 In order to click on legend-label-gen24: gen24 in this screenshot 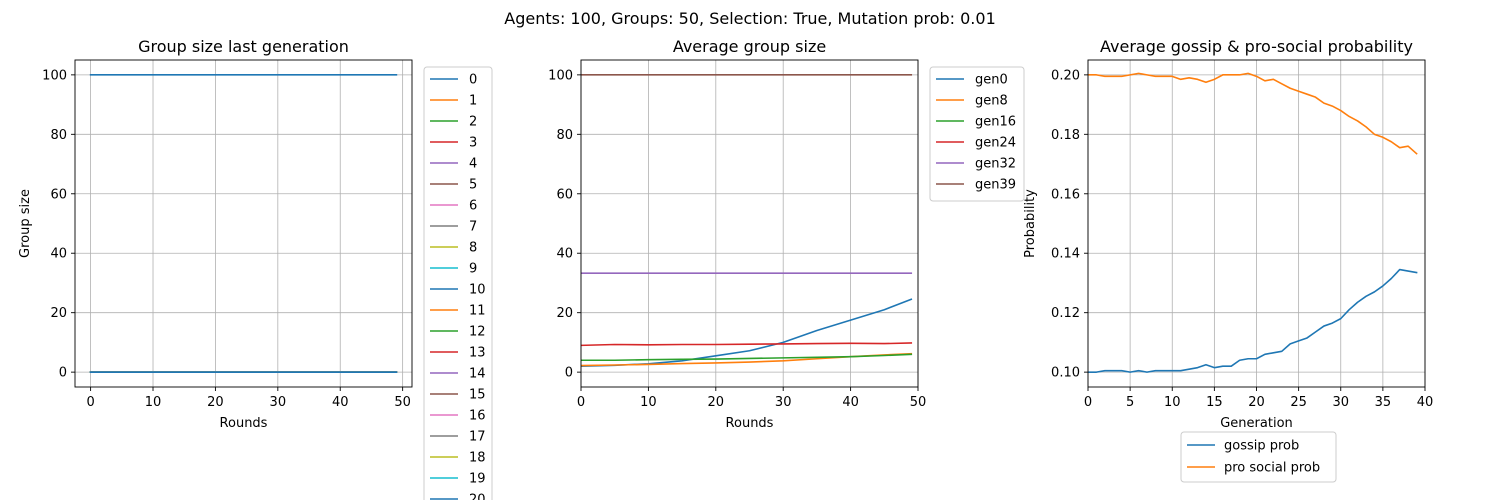, I will do `click(995, 143)`.